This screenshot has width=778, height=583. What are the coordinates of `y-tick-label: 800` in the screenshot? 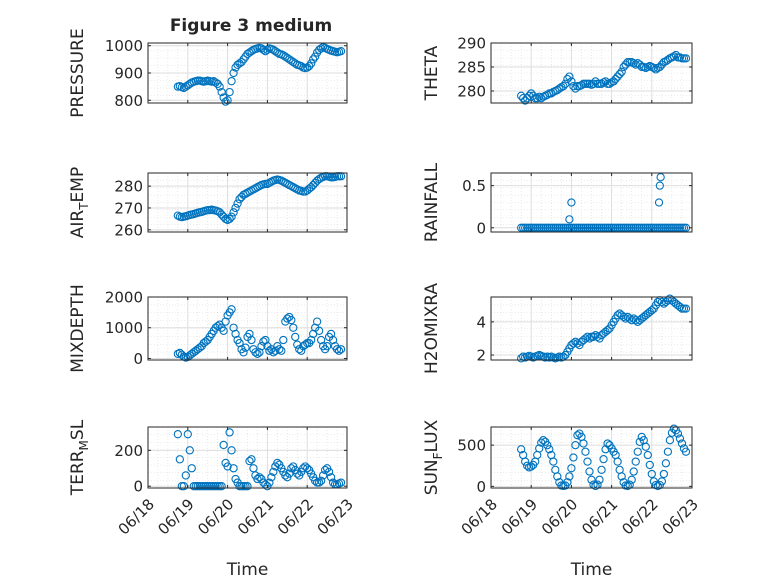 It's located at (128, 101).